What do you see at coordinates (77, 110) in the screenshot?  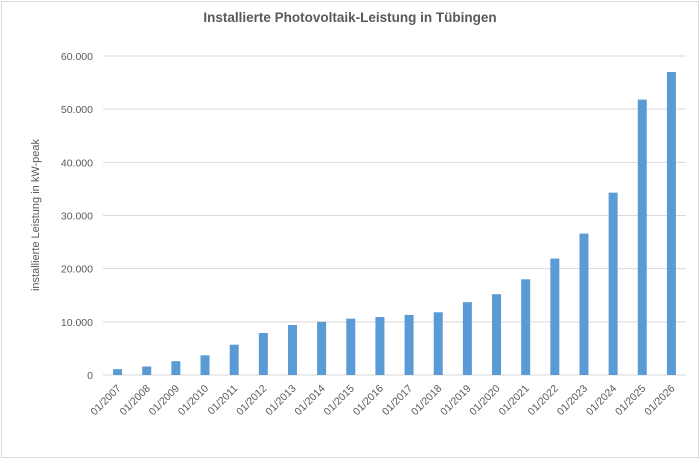 I see `y-tick-label: 50.000` at bounding box center [77, 110].